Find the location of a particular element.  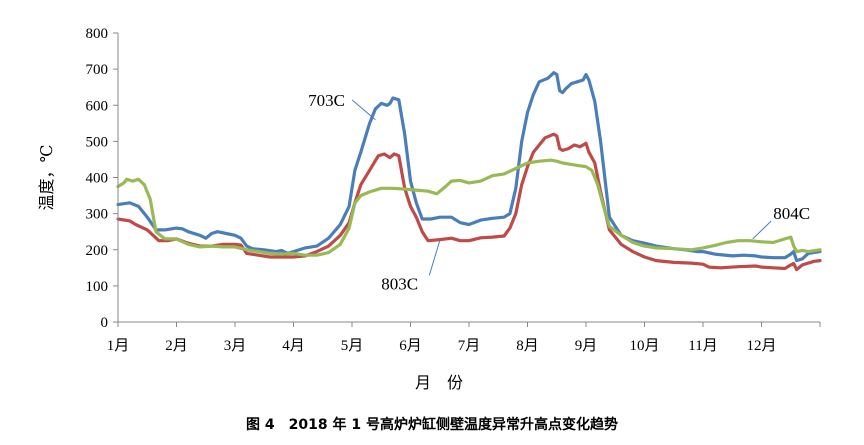

x-axis-ticks: 1月 2月 3月 4月 5月 6月 7月 8月 9月 10月 11月 12月 is located at coordinates (464, 338).